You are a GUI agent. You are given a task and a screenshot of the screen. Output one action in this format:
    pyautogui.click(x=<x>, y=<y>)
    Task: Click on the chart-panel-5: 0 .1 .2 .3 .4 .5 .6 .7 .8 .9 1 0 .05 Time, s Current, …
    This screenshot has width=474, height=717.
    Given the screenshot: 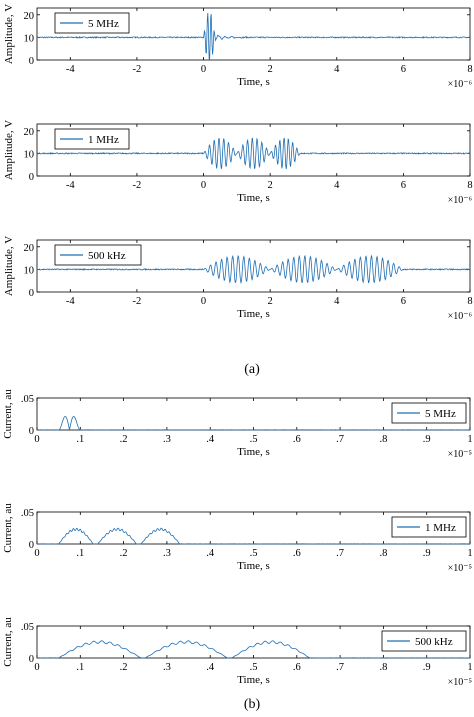 What is the action you would take?
    pyautogui.click(x=237, y=538)
    